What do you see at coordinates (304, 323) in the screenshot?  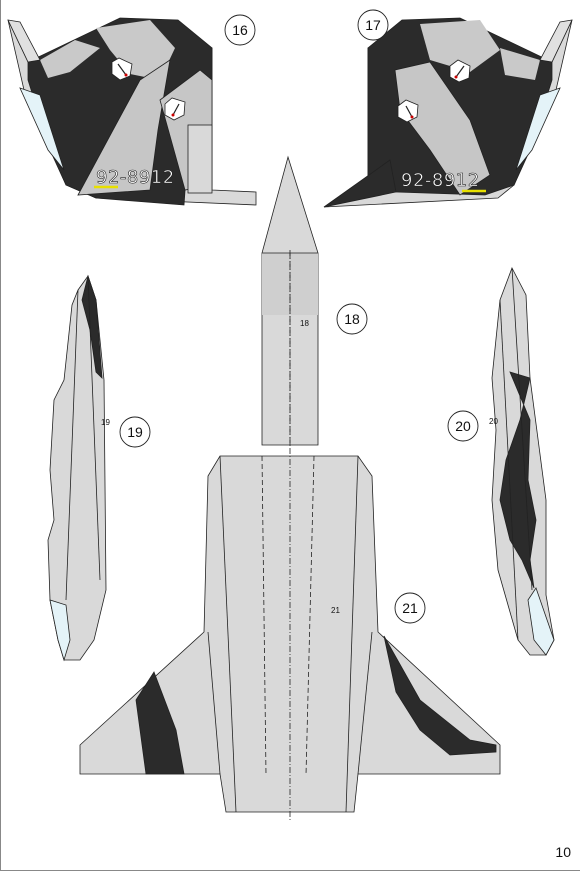 I see `part-18-inner-label: 18` at bounding box center [304, 323].